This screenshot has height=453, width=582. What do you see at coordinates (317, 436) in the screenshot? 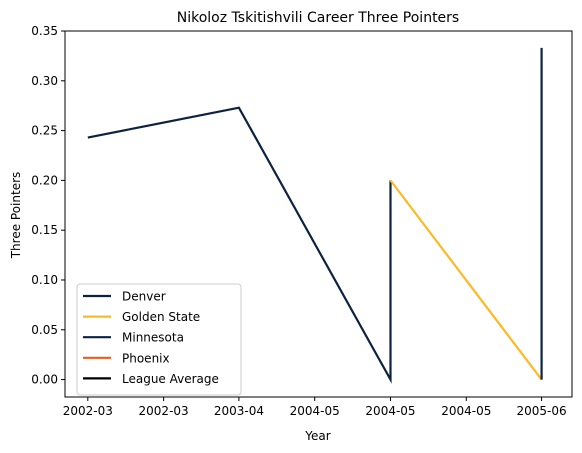
I see `x-axis-label: Year` at bounding box center [317, 436].